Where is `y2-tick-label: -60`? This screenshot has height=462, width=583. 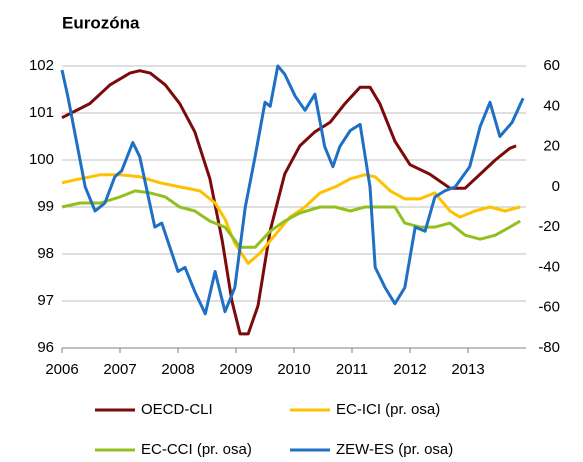
y2-tick-label: -60 is located at coordinates (549, 307).